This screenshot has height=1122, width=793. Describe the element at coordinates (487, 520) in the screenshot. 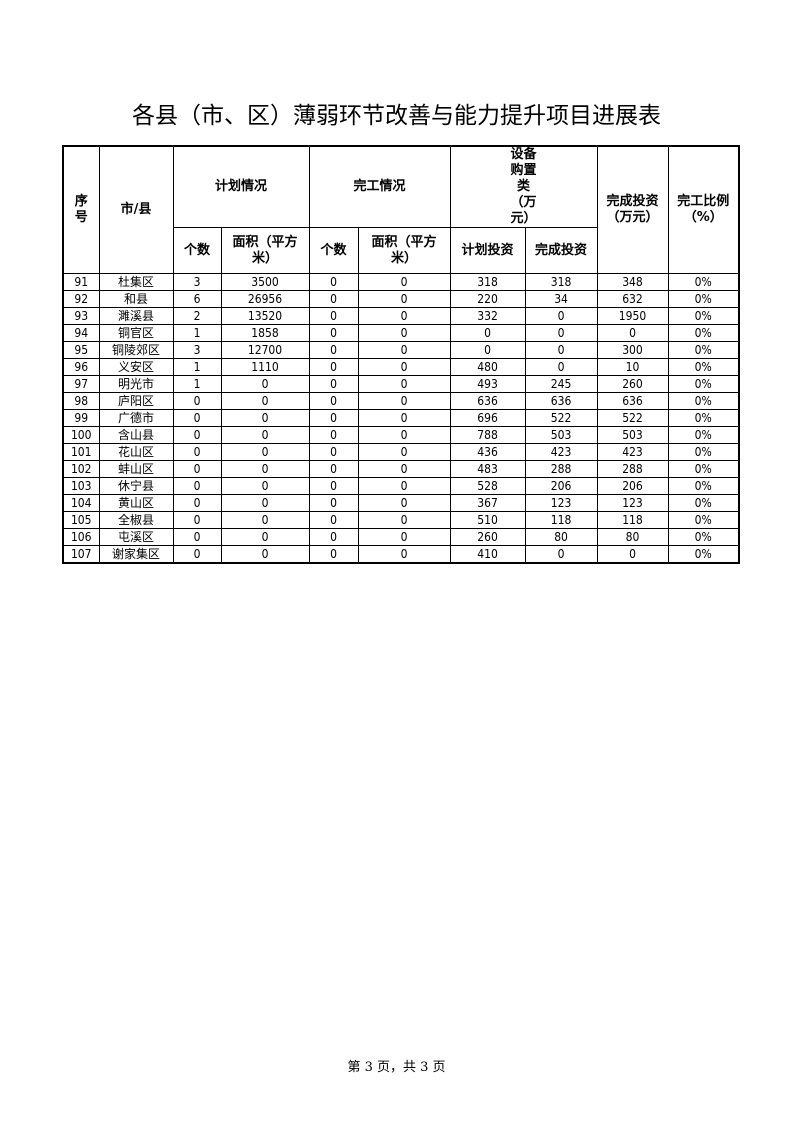

I see `cell-equip-plan: 510` at that location.